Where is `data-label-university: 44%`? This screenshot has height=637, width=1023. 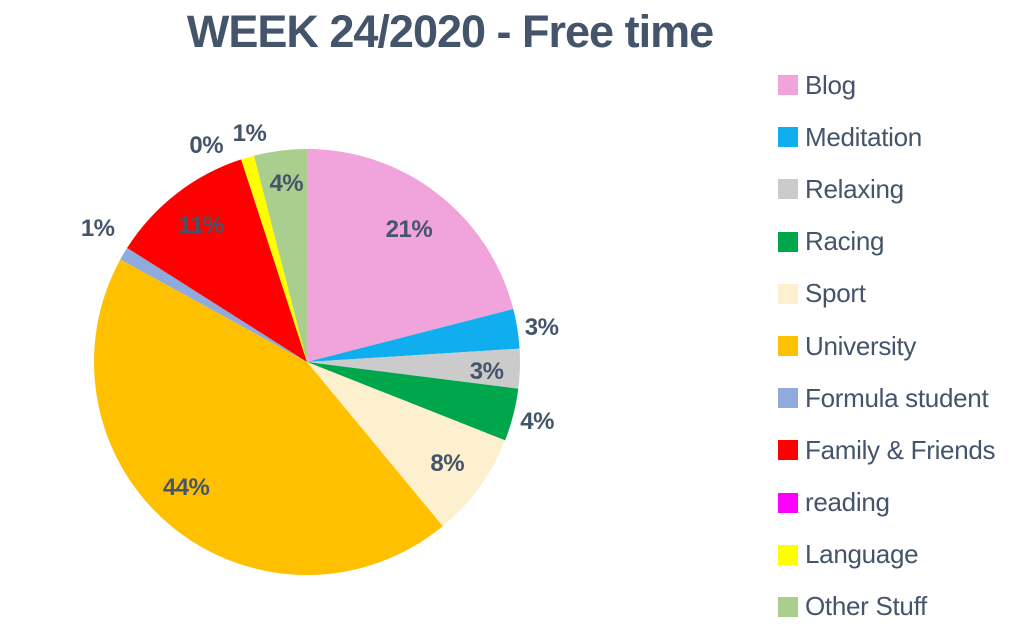
data-label-university: 44% is located at coordinates (186, 487).